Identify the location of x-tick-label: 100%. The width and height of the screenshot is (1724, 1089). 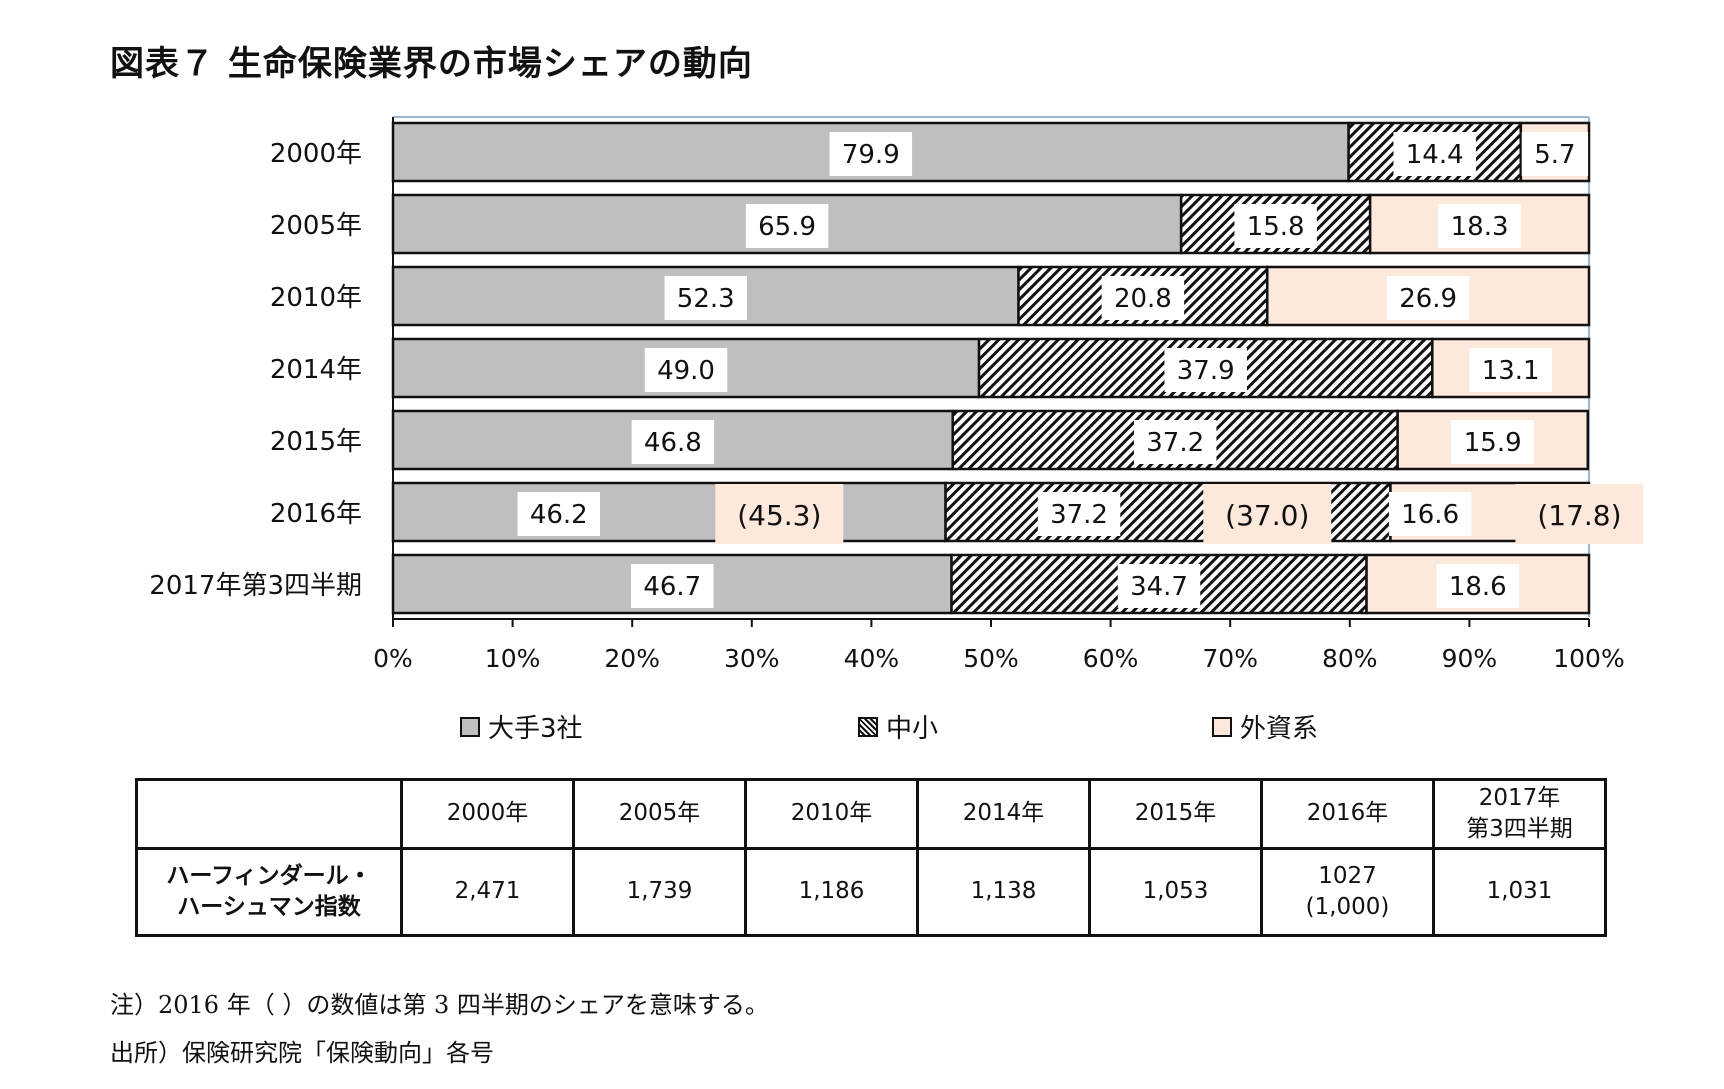
(1588, 658).